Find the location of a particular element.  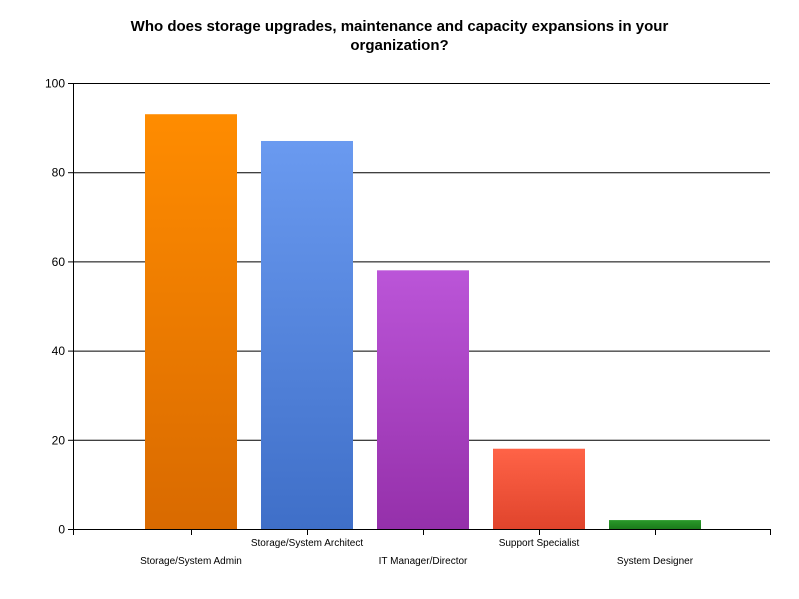

y-tick-label: 0 is located at coordinates (61, 530).